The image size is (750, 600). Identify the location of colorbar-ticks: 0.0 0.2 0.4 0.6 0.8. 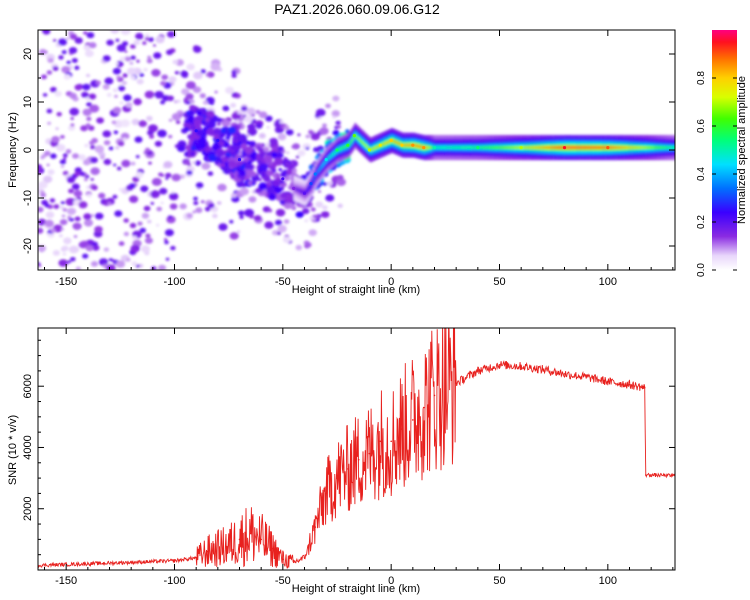
(716, 174).